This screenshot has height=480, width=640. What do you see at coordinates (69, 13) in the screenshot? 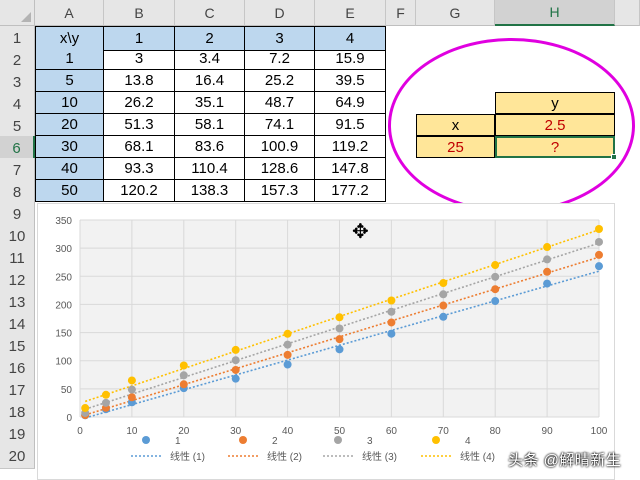
I see `column-header-a: A` at bounding box center [69, 13].